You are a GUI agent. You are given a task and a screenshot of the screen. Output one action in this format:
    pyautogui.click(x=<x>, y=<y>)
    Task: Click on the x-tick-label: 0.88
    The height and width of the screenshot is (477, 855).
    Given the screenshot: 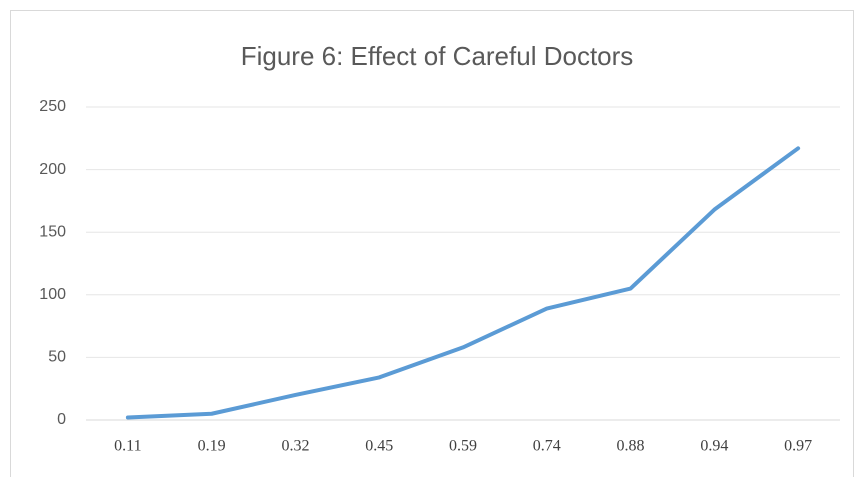 What is the action you would take?
    pyautogui.click(x=631, y=446)
    